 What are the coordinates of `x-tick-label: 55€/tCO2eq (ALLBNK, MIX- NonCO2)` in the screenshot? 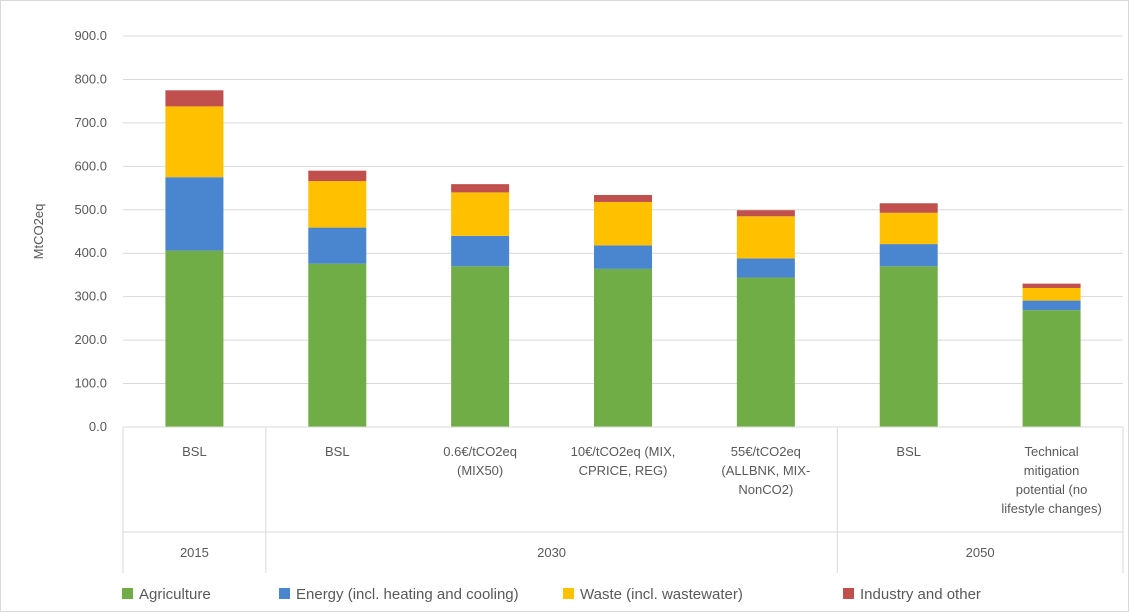 It's located at (765, 470).